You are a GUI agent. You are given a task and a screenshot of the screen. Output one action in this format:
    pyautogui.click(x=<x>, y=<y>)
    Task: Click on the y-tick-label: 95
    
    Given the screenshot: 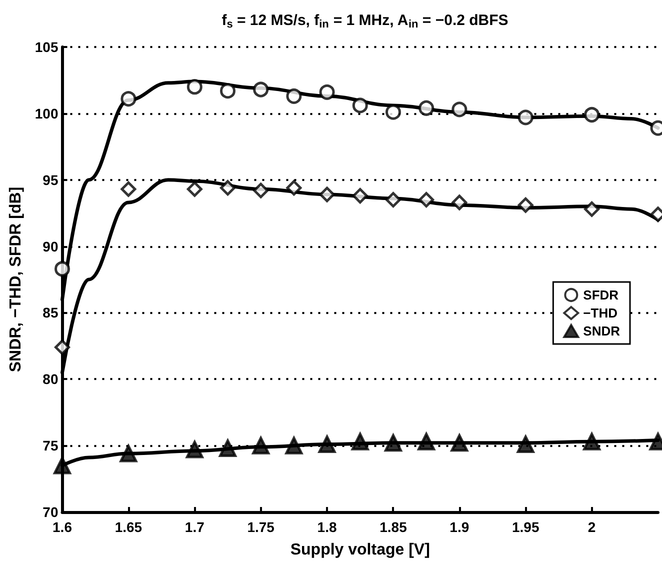 What is the action you would take?
    pyautogui.click(x=50, y=180)
    